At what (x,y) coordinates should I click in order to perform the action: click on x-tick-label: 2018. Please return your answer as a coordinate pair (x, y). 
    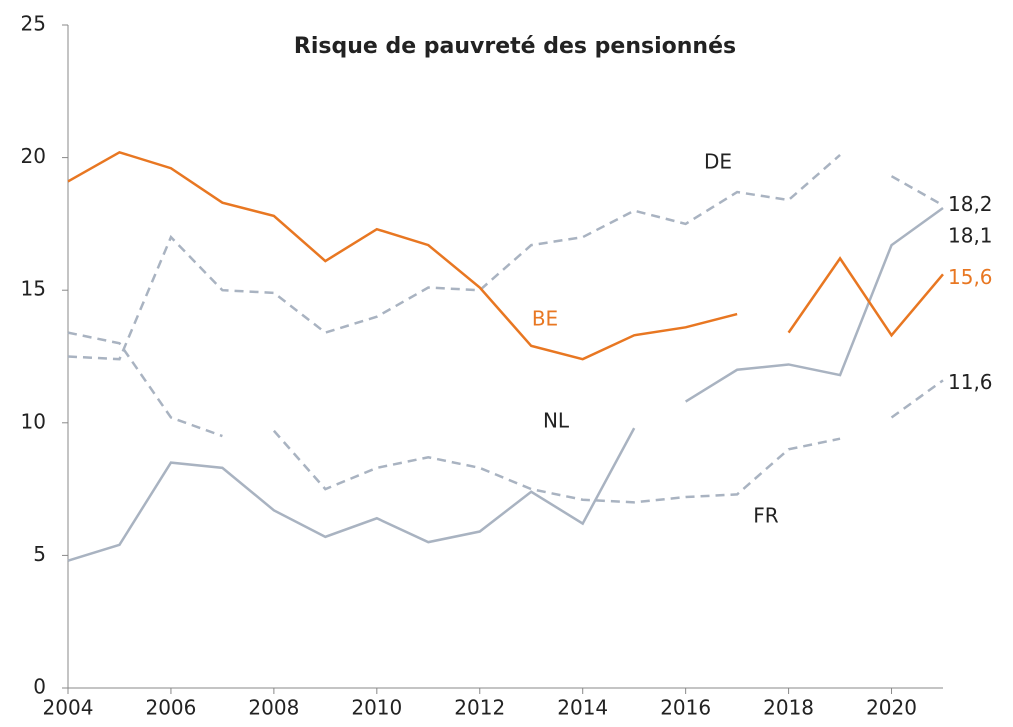
    Looking at the image, I should click on (788, 708).